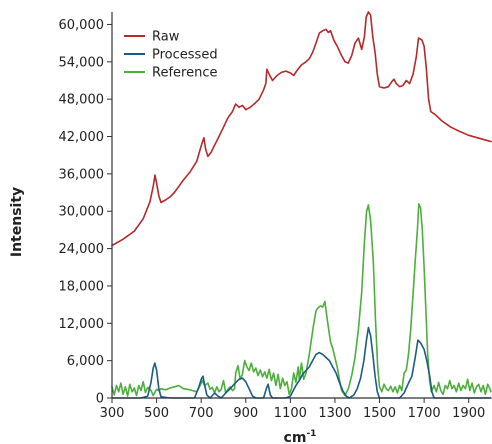 This screenshot has width=492, height=444. What do you see at coordinates (424, 413) in the screenshot?
I see `x-tick-label: 1700` at bounding box center [424, 413].